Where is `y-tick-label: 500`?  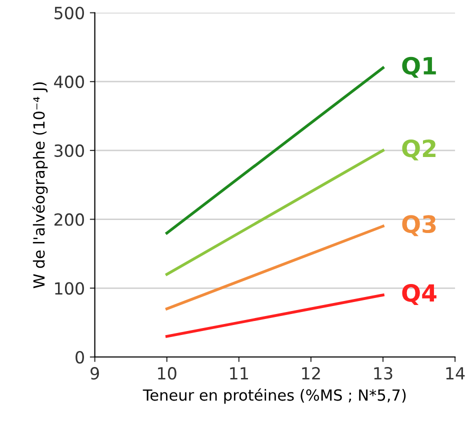
y-tick-label: 500 is located at coordinates (69, 13).